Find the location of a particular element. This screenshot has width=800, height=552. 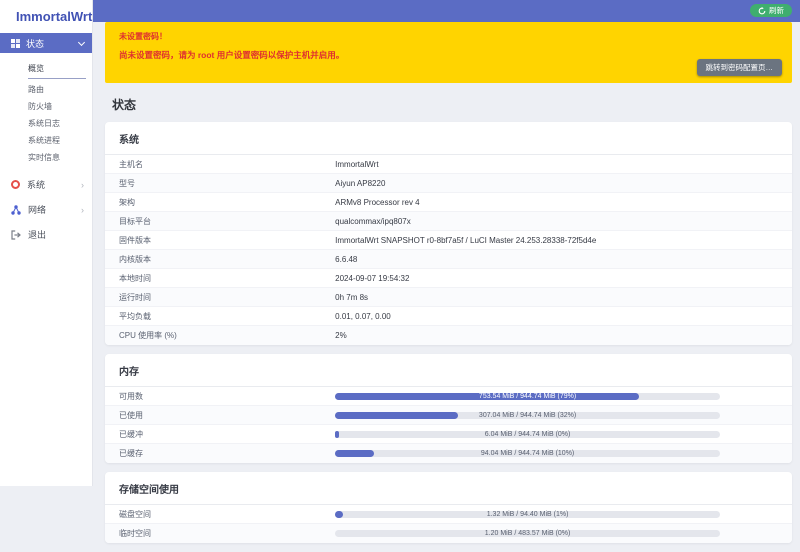

row-label: 固件版本 is located at coordinates (135, 240).